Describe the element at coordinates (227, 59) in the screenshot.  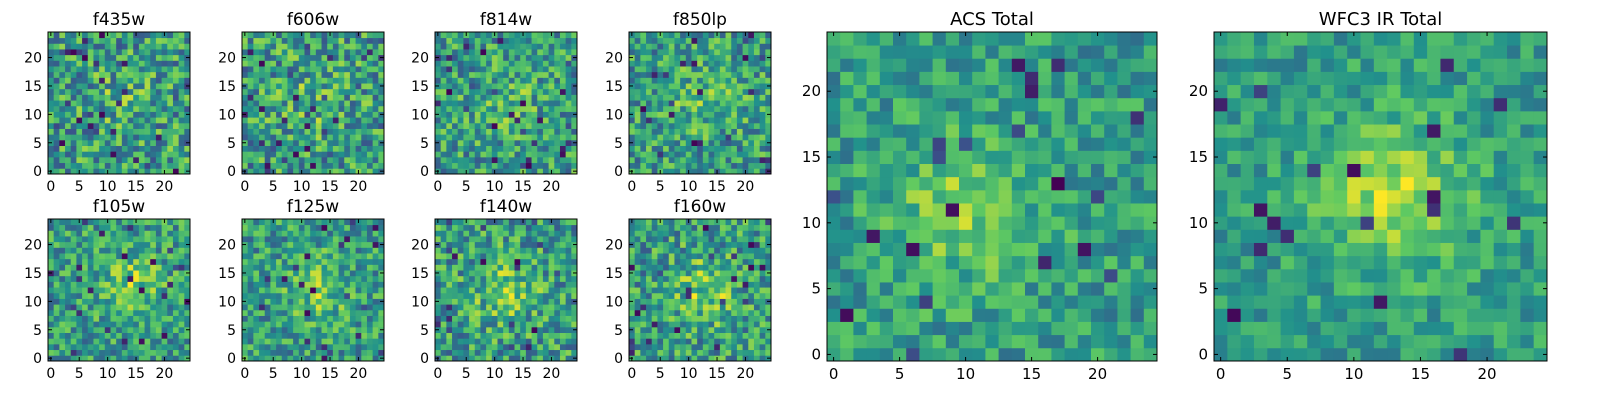
I see `y-tick-label: 20` at that location.